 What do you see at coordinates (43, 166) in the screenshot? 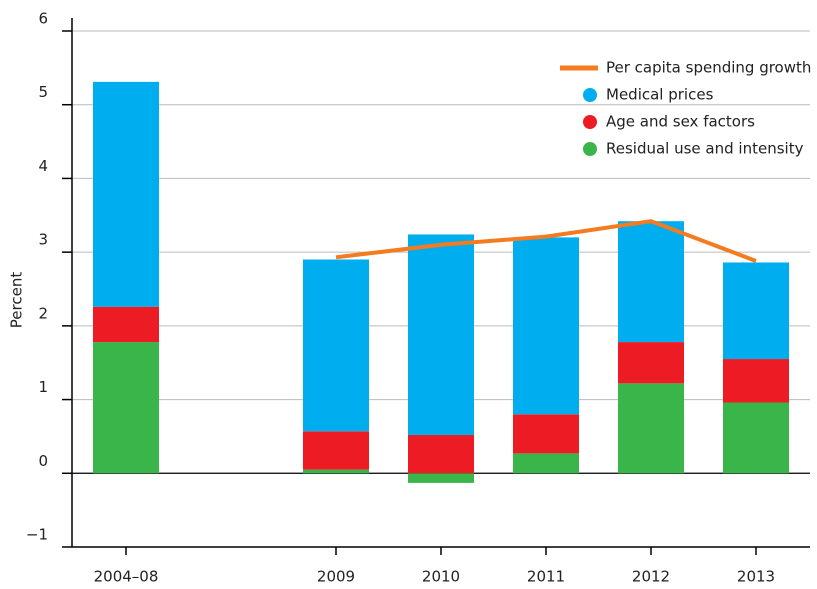
I see `y-tick-label: 4` at bounding box center [43, 166].